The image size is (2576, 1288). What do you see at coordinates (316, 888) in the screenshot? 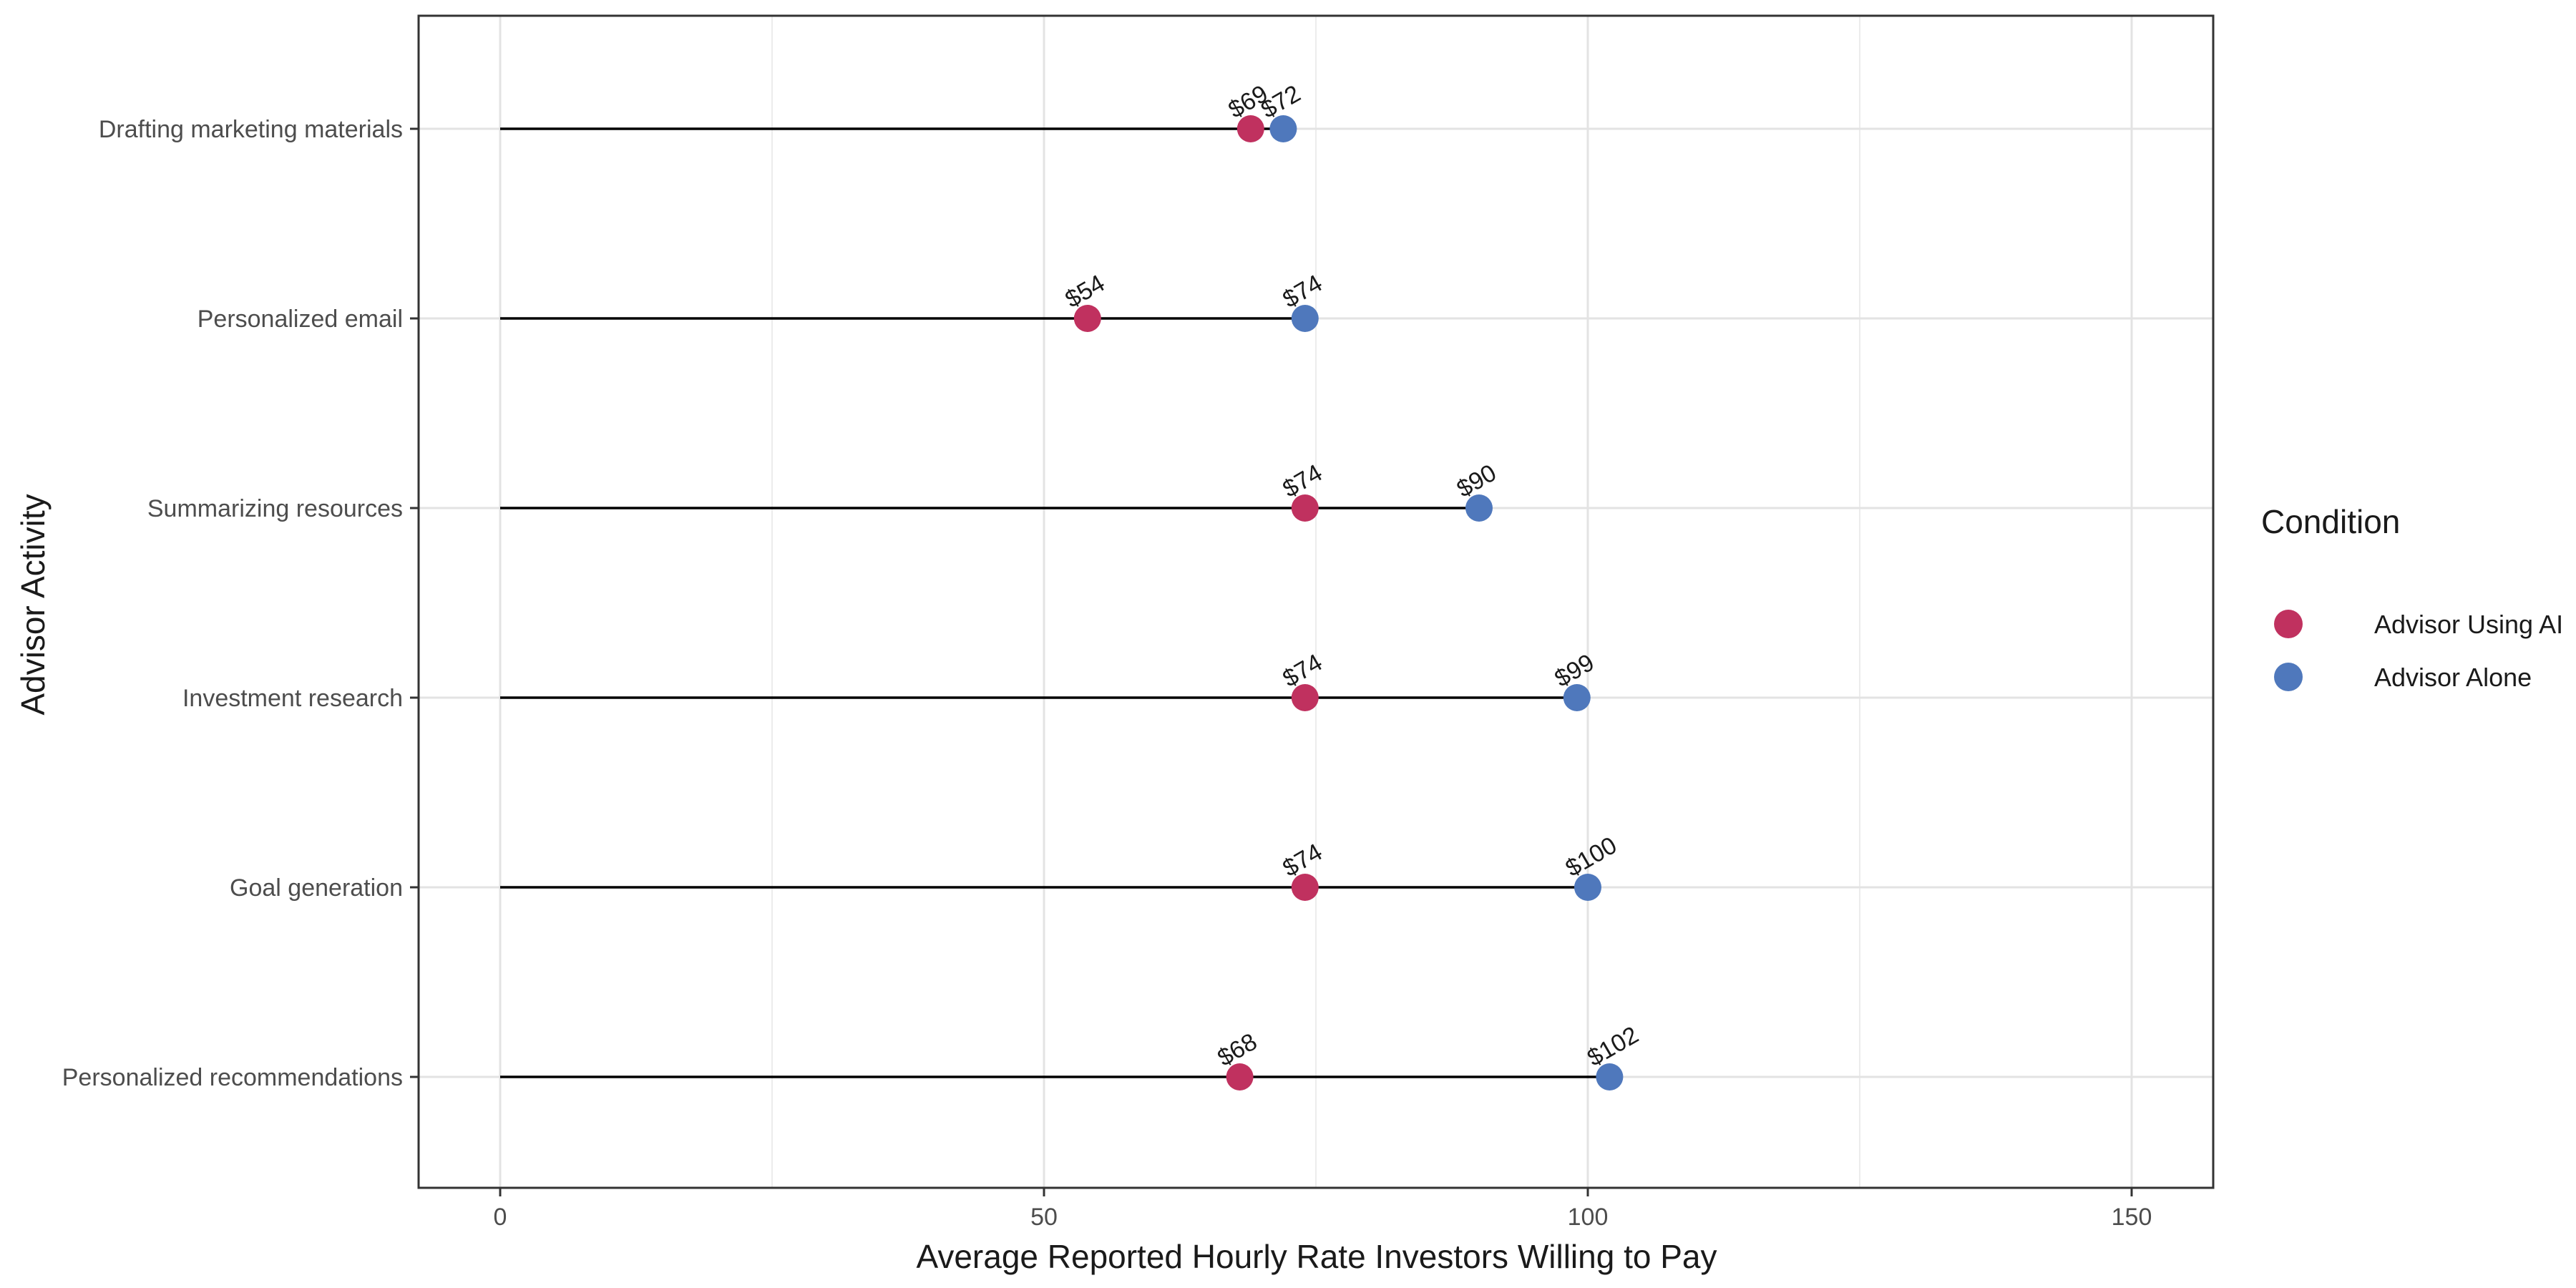
I see `y-tick-label: Goal generation` at bounding box center [316, 888].